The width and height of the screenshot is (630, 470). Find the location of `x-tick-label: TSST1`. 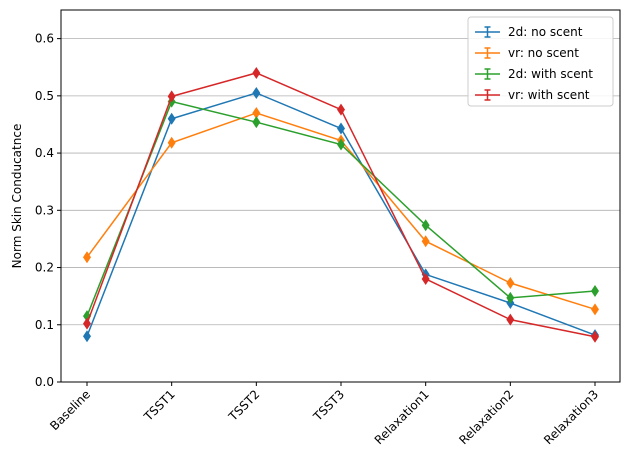

x-tick-label: TSST1 is located at coordinates (159, 405).